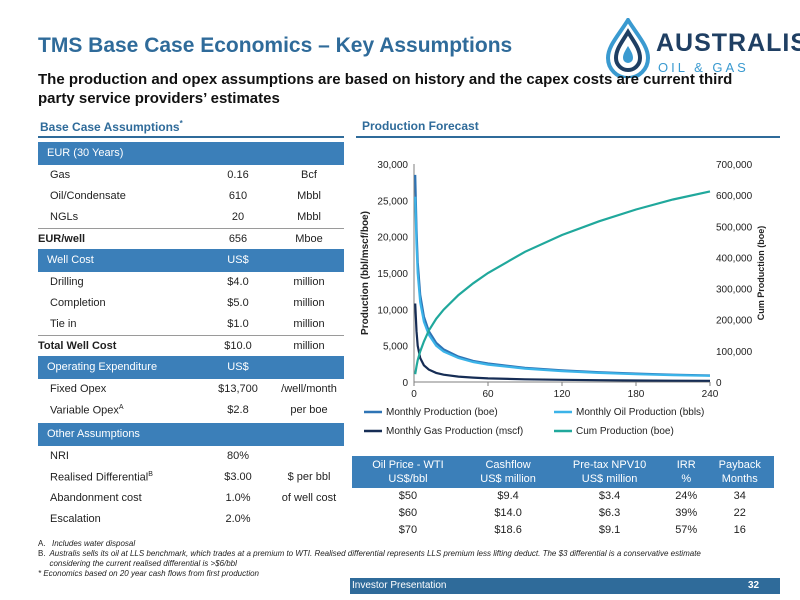 The image size is (800, 600). Describe the element at coordinates (59, 456) in the screenshot. I see `other-row-label-text: NRI` at that location.